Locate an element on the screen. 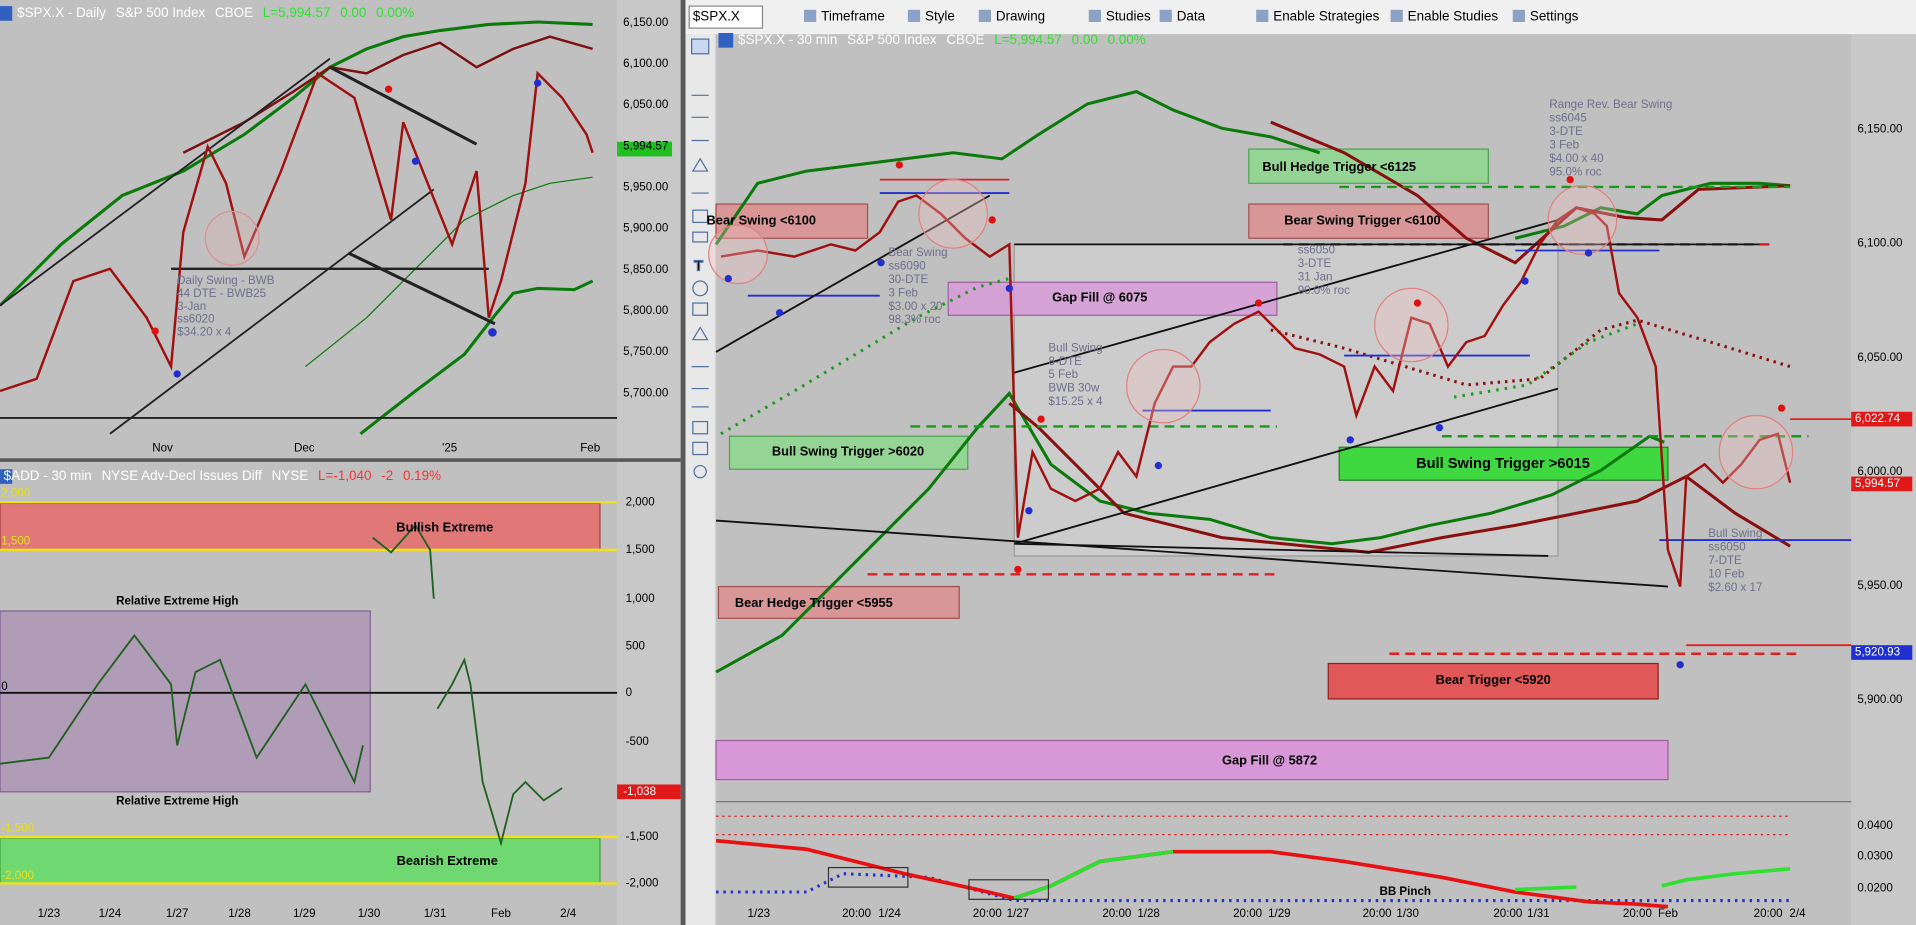  x-tick-label: Dec is located at coordinates (304, 448).